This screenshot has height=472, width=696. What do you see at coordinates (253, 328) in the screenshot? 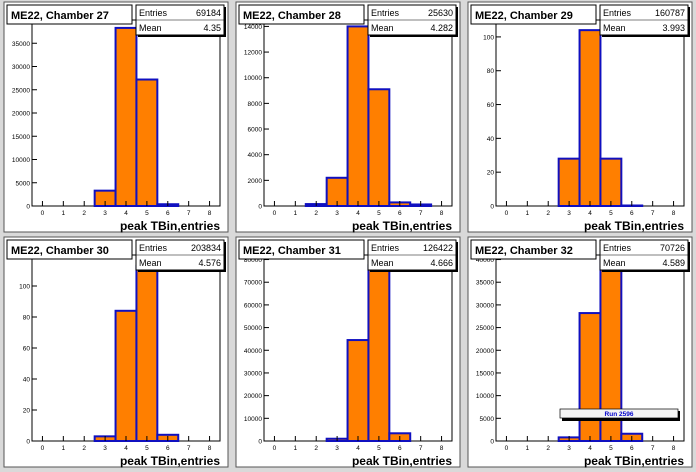
I see `y-tick-label: 50000` at bounding box center [253, 328].